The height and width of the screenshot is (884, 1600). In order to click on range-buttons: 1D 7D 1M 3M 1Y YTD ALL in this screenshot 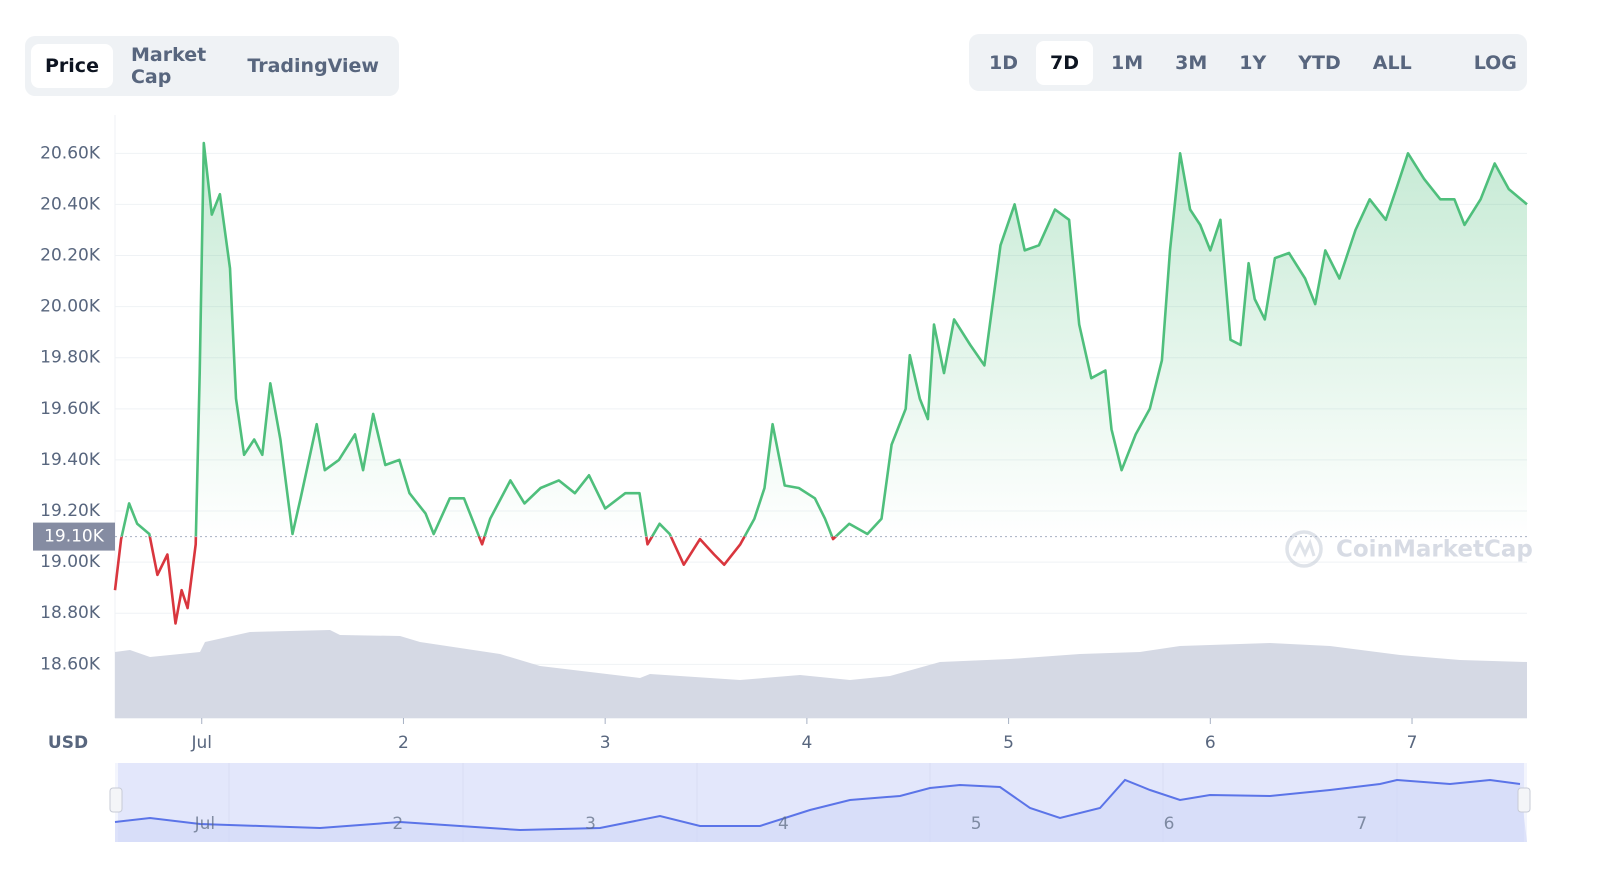, I will do `click(1200, 62)`.